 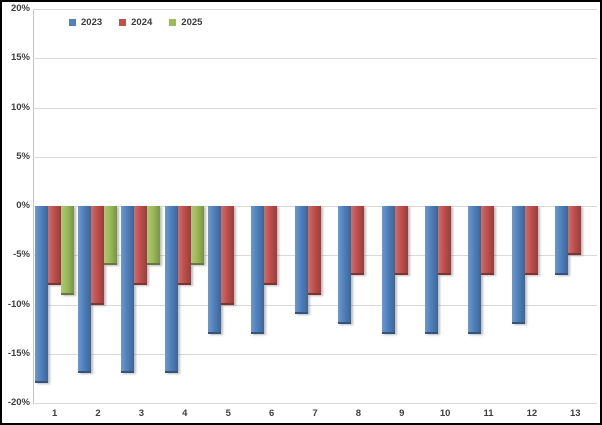 I want to click on y-tick-label--10%: -10%, so click(x=18, y=304).